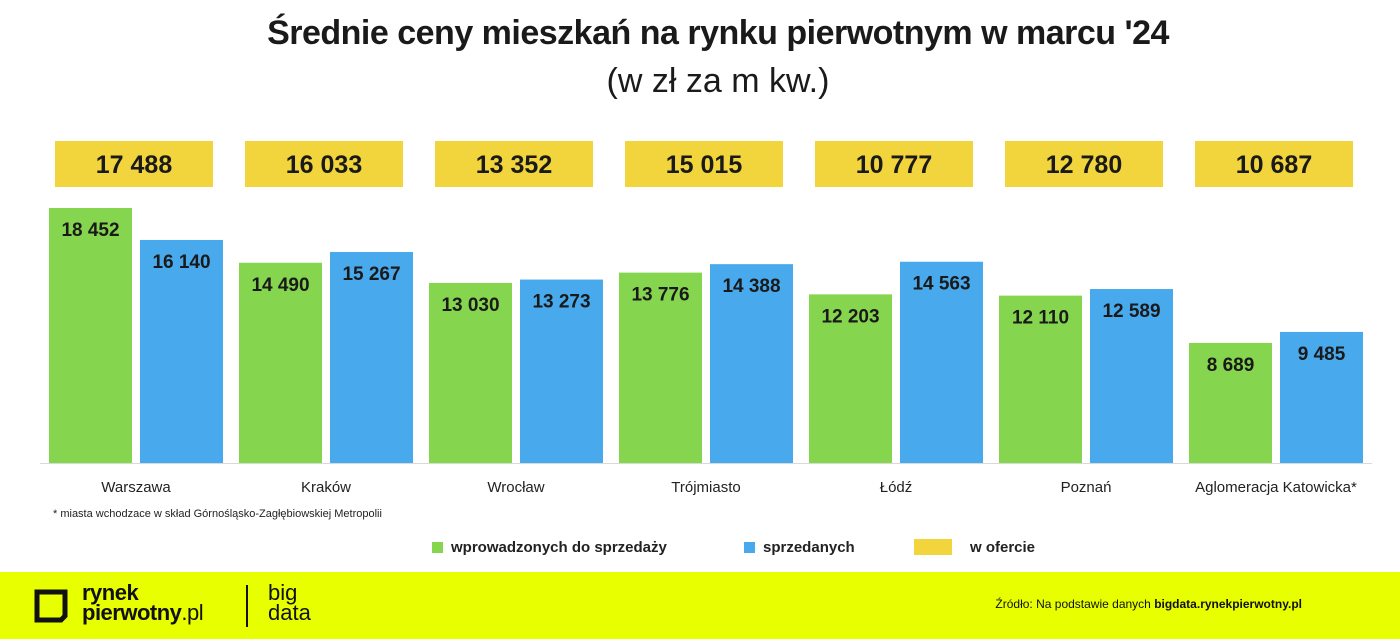 The image size is (1400, 639). I want to click on offer-label-cat-1: 16 033, so click(324, 165).